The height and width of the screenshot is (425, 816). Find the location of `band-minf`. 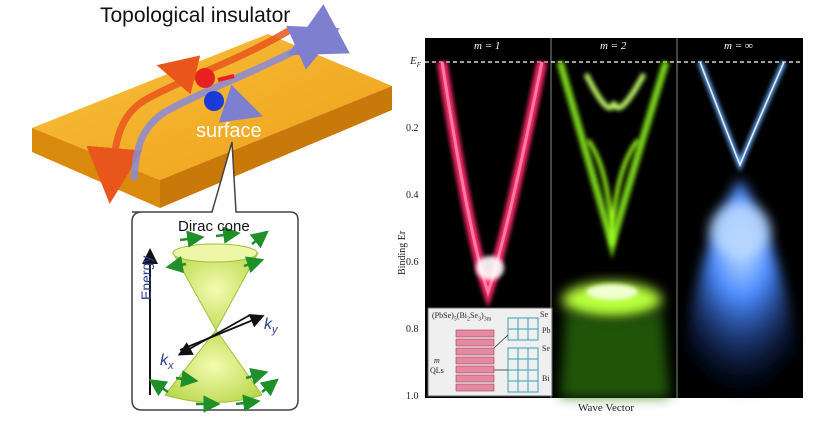

band-minf is located at coordinates (741, 229).